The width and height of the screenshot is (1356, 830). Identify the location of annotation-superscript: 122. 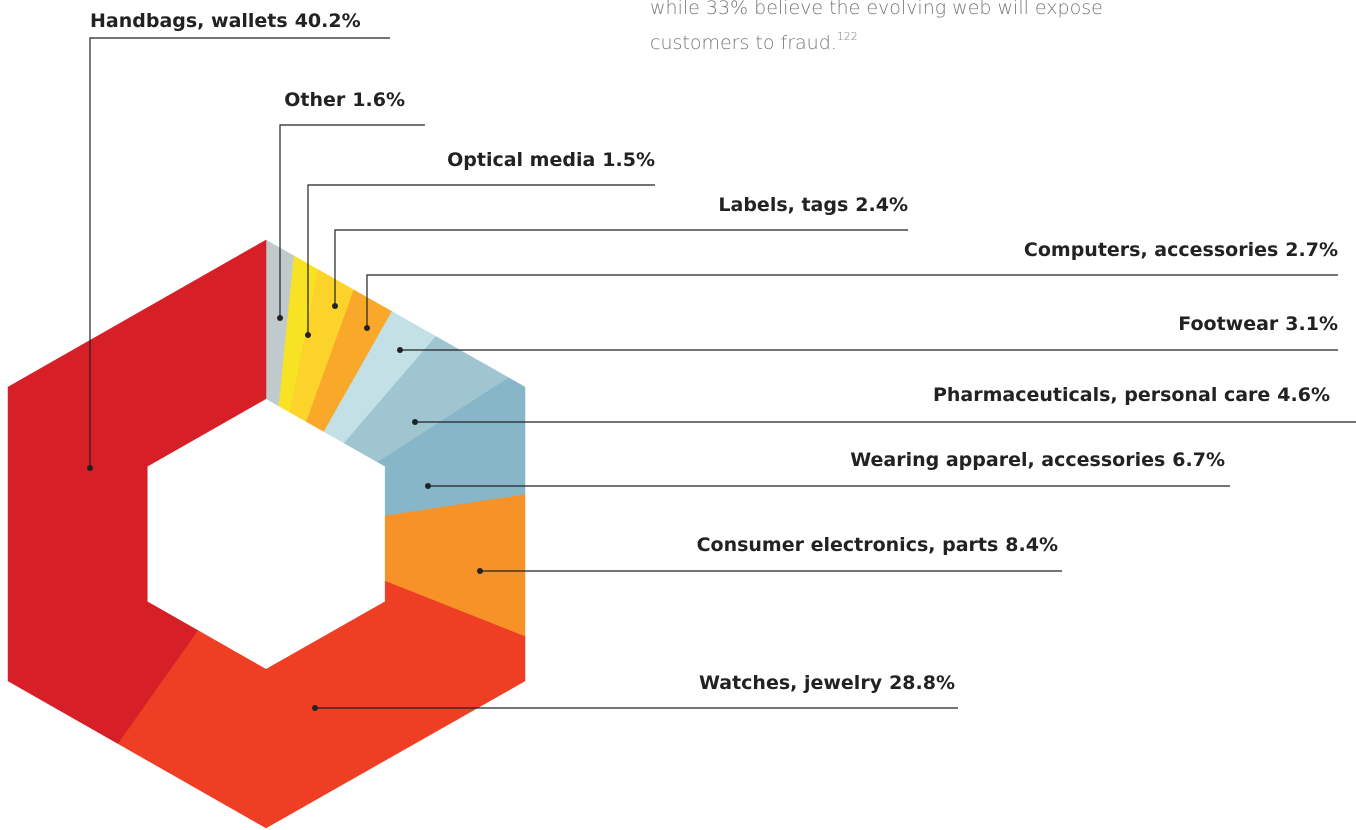
(847, 36).